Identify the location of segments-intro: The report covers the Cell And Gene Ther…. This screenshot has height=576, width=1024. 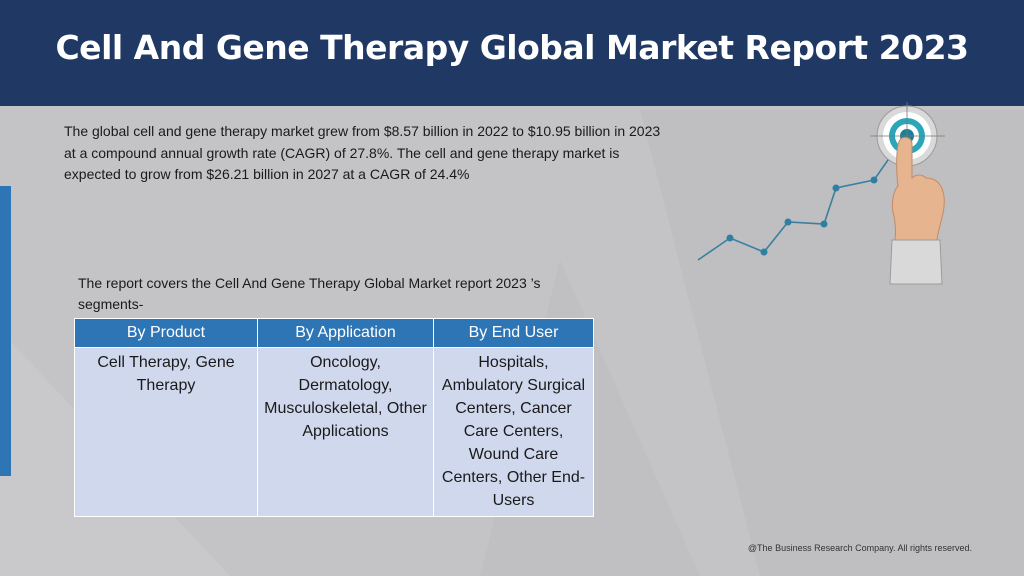
(309, 293).